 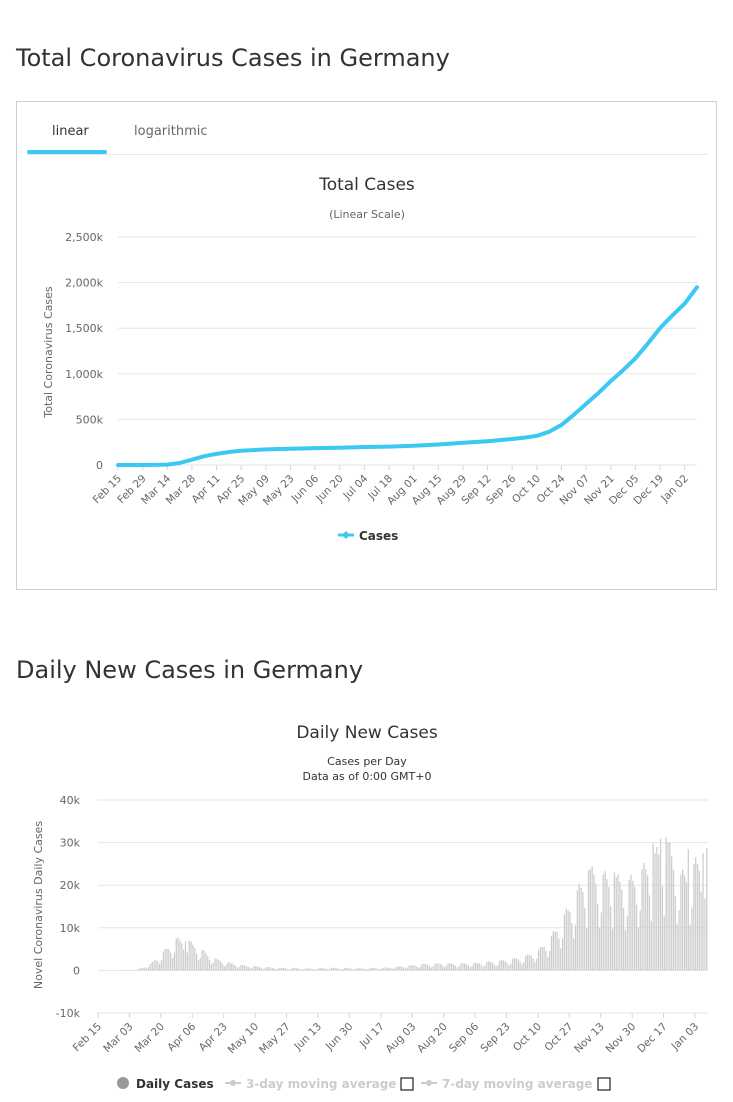 I want to click on legend-item-daily-cases: Daily Cases, so click(x=165, y=1084).